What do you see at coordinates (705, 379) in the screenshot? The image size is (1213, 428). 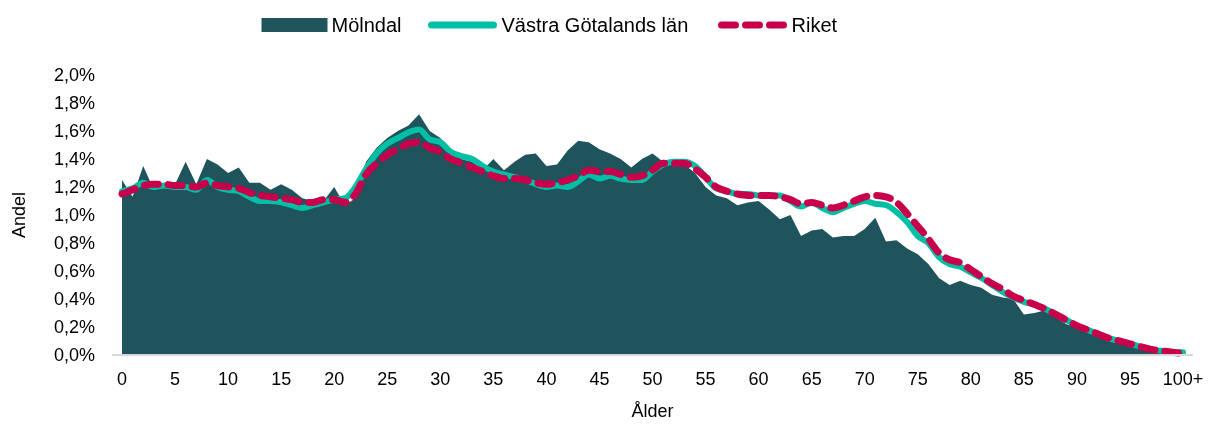 I see `x-tick-label: 55` at bounding box center [705, 379].